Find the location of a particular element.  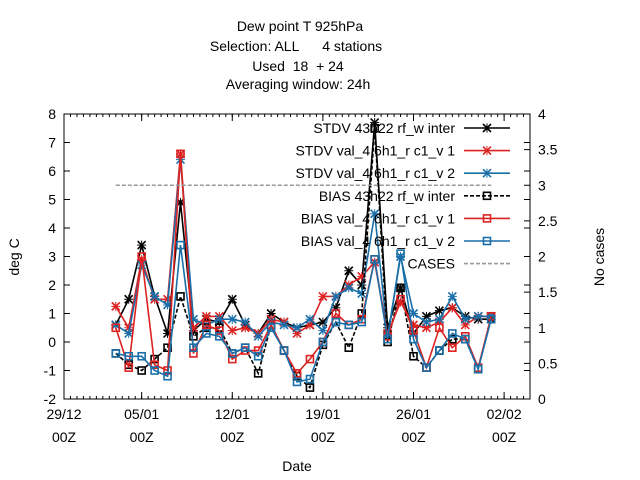

legend-item: STDV val_4 6h1_r c1_v 1 is located at coordinates (402, 151).